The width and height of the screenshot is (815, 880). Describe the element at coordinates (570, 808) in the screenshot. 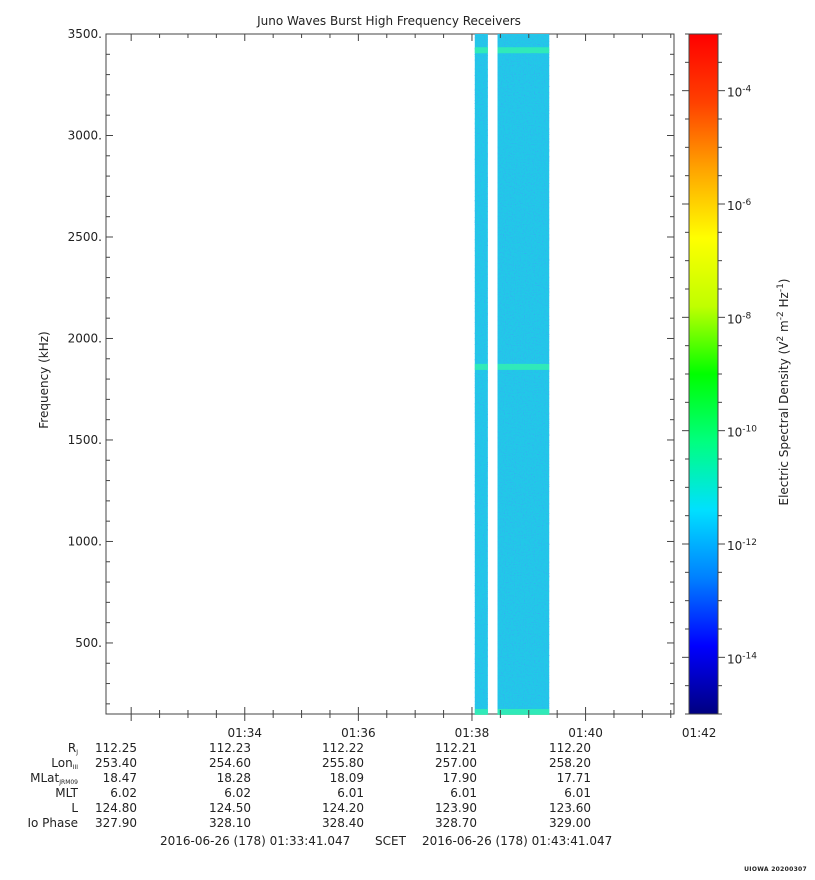

I see `ephemeris-value: 123.60` at that location.